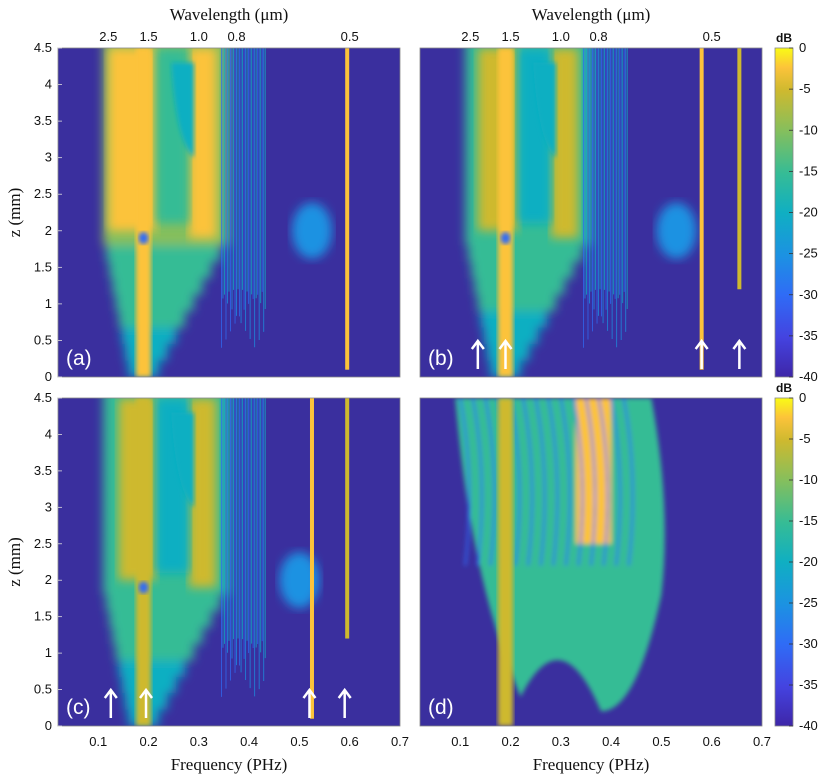 Image resolution: width=830 pixels, height=782 pixels. Describe the element at coordinates (561, 741) in the screenshot. I see `x-tick-label: 0.3` at that location.